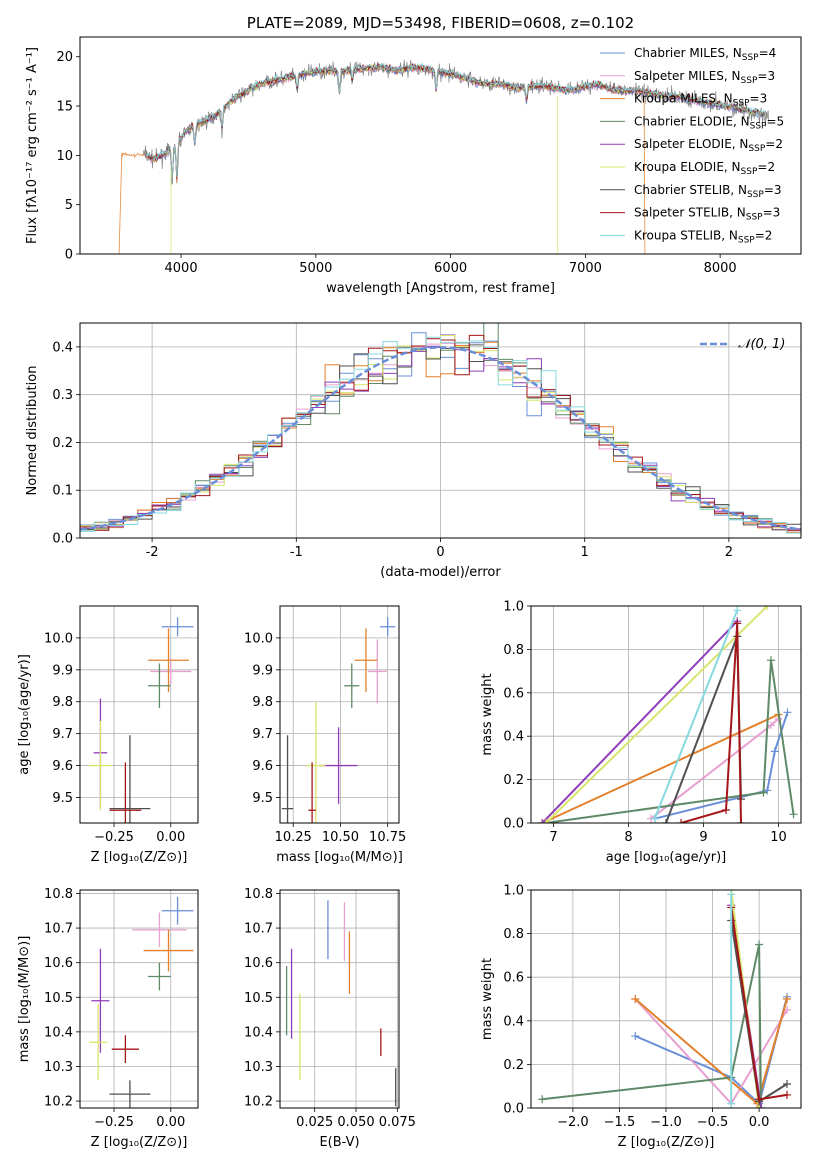 This screenshot has height=1170, width=819. What do you see at coordinates (773, 190) in the screenshot?
I see `legend-label-count: =3` at bounding box center [773, 190].